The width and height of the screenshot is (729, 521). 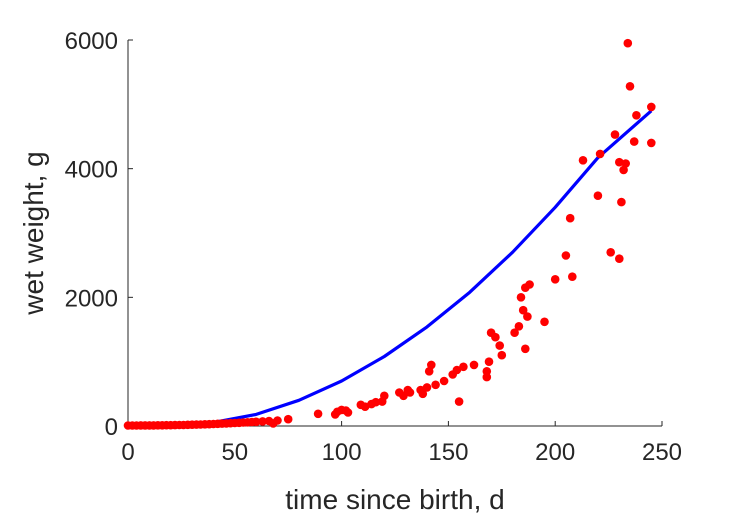 I want to click on x-tick-label: 100, so click(x=342, y=452).